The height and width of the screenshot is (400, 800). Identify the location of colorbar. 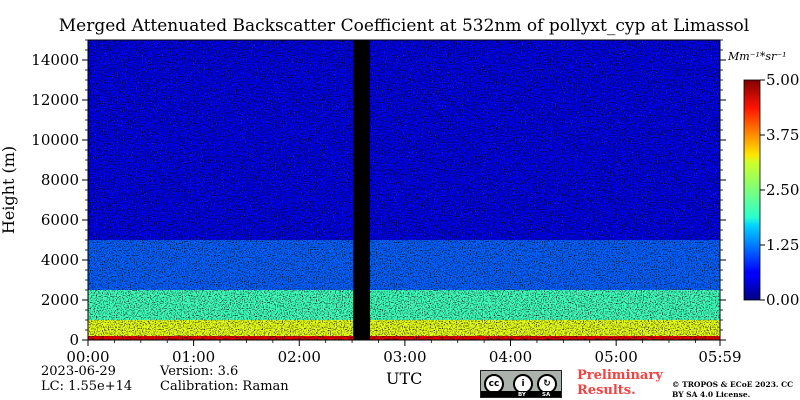
(752, 190).